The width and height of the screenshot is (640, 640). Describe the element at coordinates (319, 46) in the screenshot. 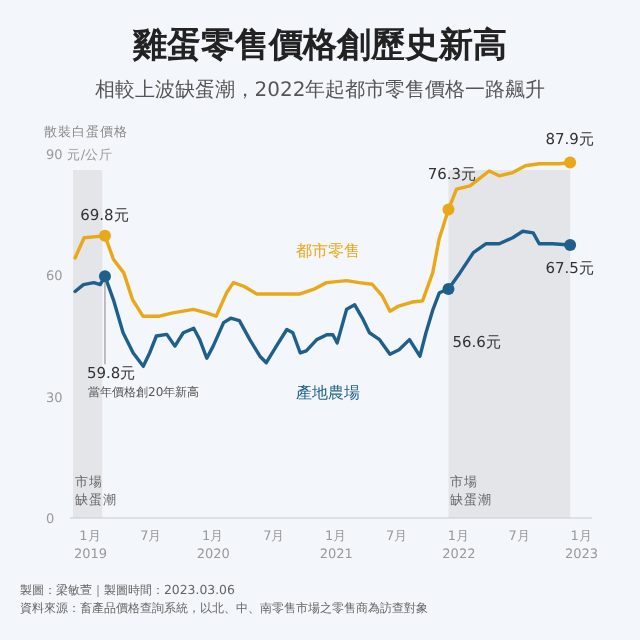

I see `chart-title: 雞蛋零售價格創歷史新高` at that location.